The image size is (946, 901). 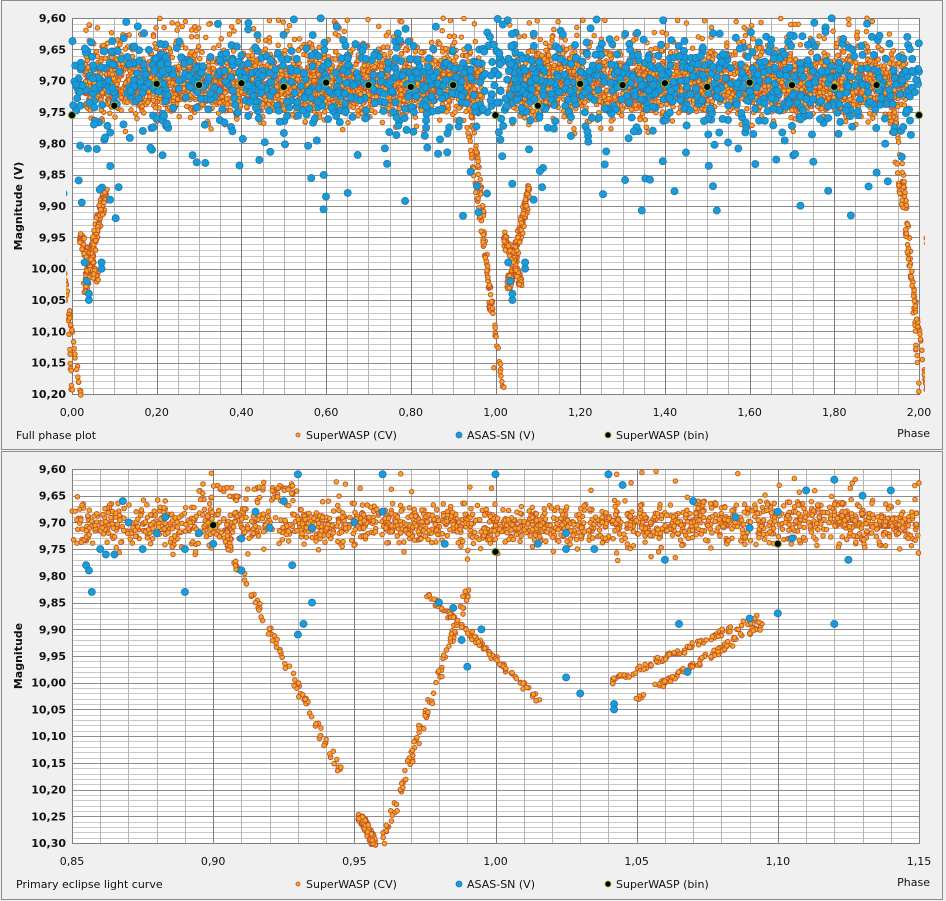 I want to click on x-tick-label: 1,60, so click(x=749, y=412).